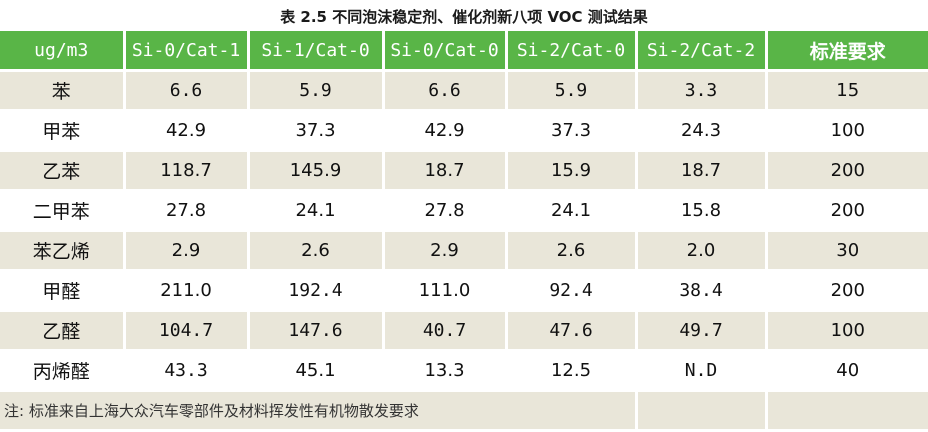 This screenshot has height=432, width=928. I want to click on table-cell: 12.5, so click(572, 371).